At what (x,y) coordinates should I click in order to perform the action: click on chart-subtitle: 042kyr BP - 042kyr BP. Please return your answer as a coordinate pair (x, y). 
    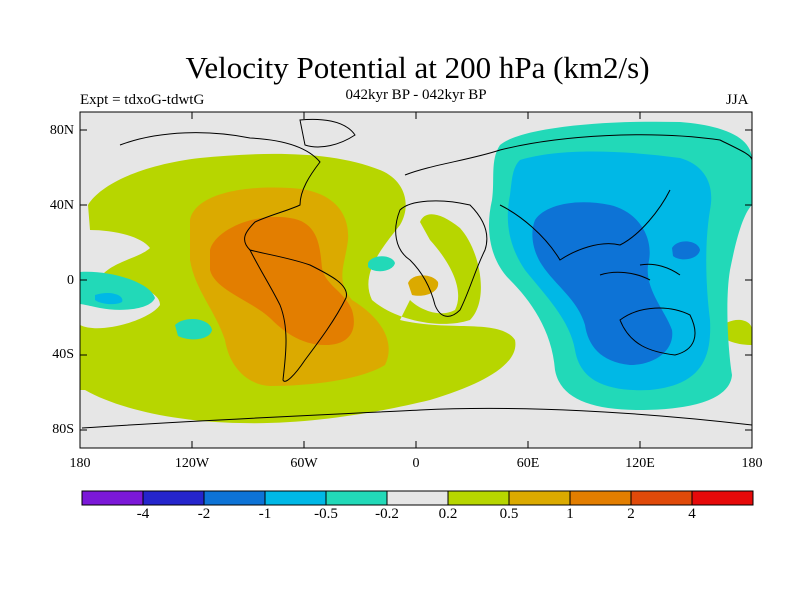
    Looking at the image, I should click on (416, 95).